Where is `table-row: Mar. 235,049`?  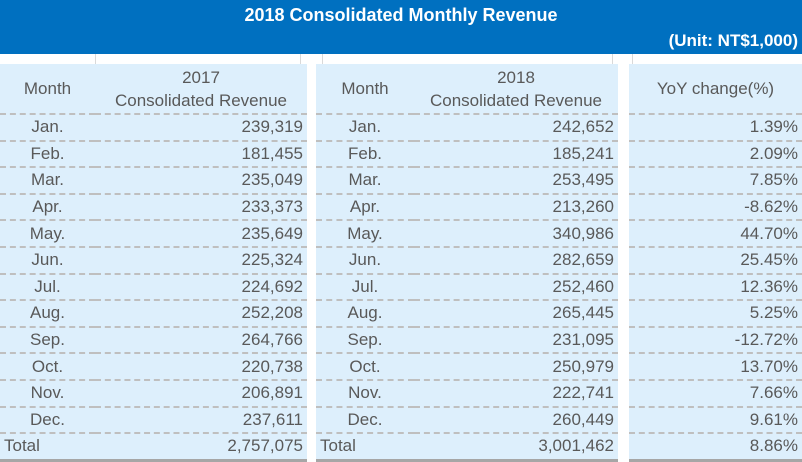 table-row: Mar. 235,049 is located at coordinates (153, 181).